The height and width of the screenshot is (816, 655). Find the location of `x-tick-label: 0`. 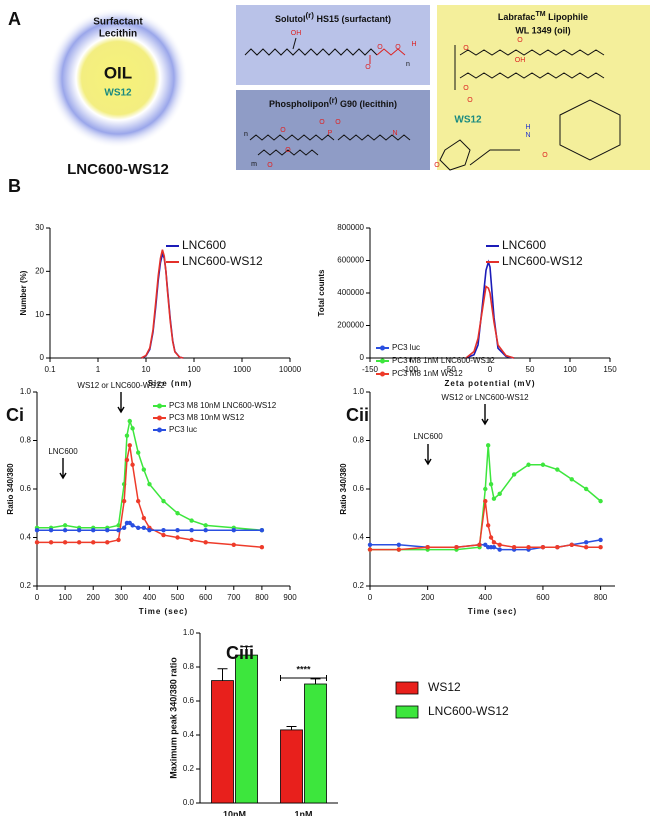

x-tick-label: 0 is located at coordinates (370, 597).